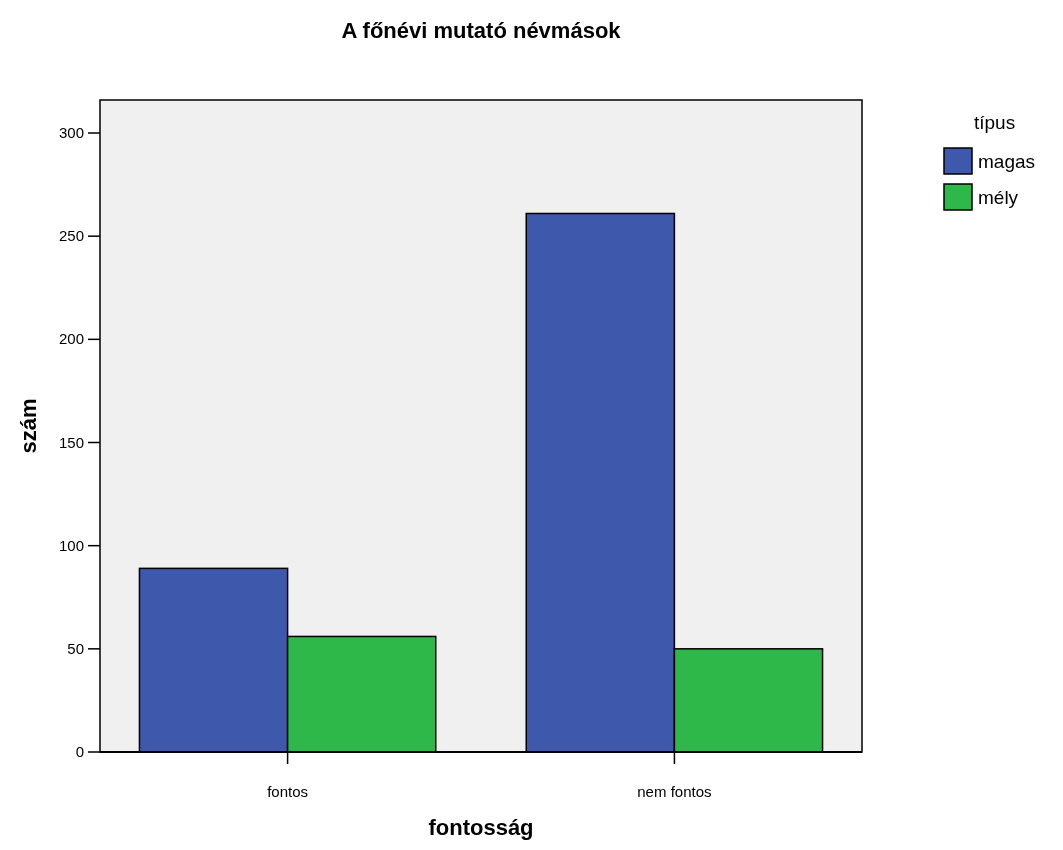  What do you see at coordinates (75, 648) in the screenshot?
I see `y-tick-label: 50` at bounding box center [75, 648].